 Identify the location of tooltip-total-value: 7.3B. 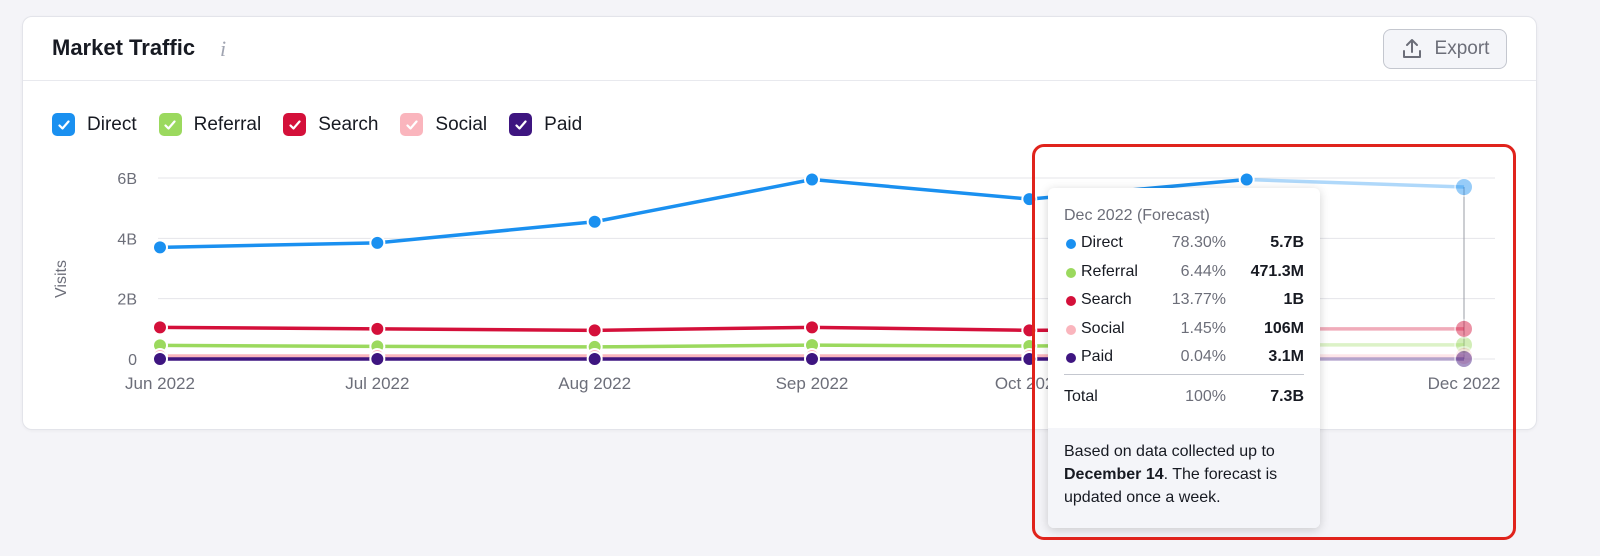
(1287, 396).